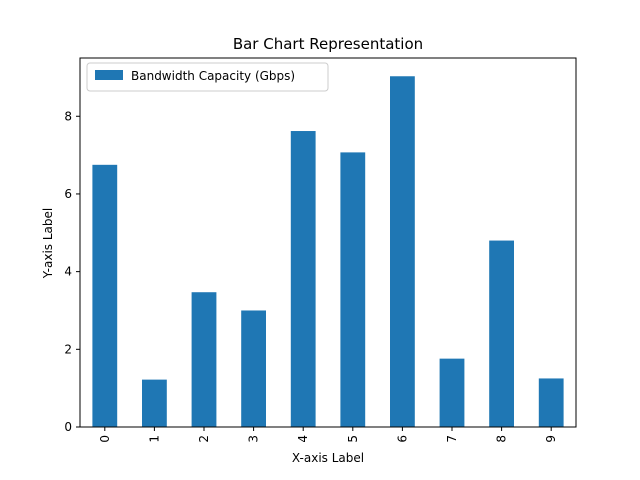 Image resolution: width=640 pixels, height=480 pixels. I want to click on legend-swatch, so click(109, 75).